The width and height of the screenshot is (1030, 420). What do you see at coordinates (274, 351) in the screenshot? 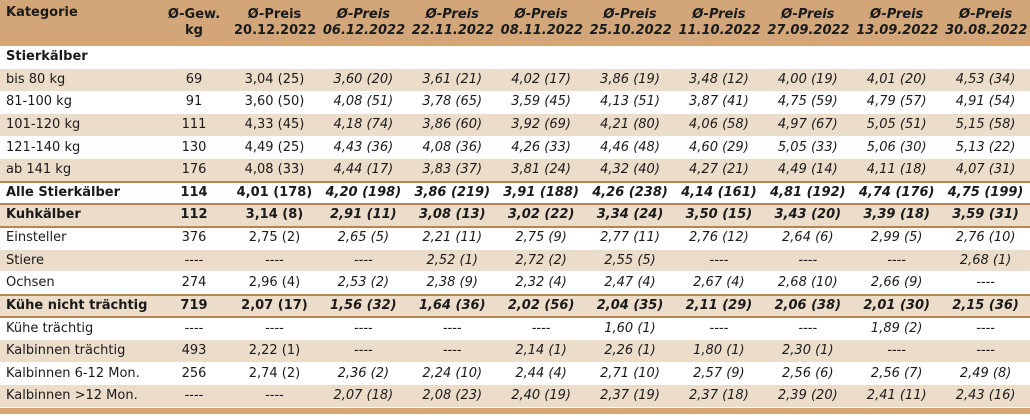
I see `row-preis-cell: 2,22 (1)` at bounding box center [274, 351].